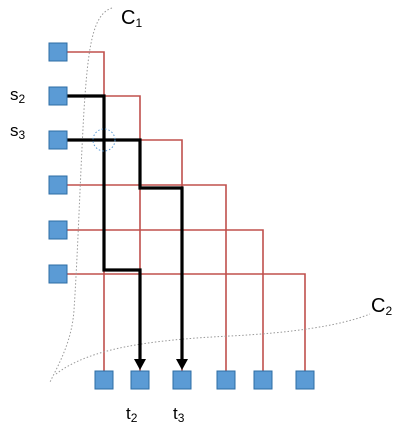  What do you see at coordinates (132, 414) in the screenshot?
I see `label-t2: t2` at bounding box center [132, 414].